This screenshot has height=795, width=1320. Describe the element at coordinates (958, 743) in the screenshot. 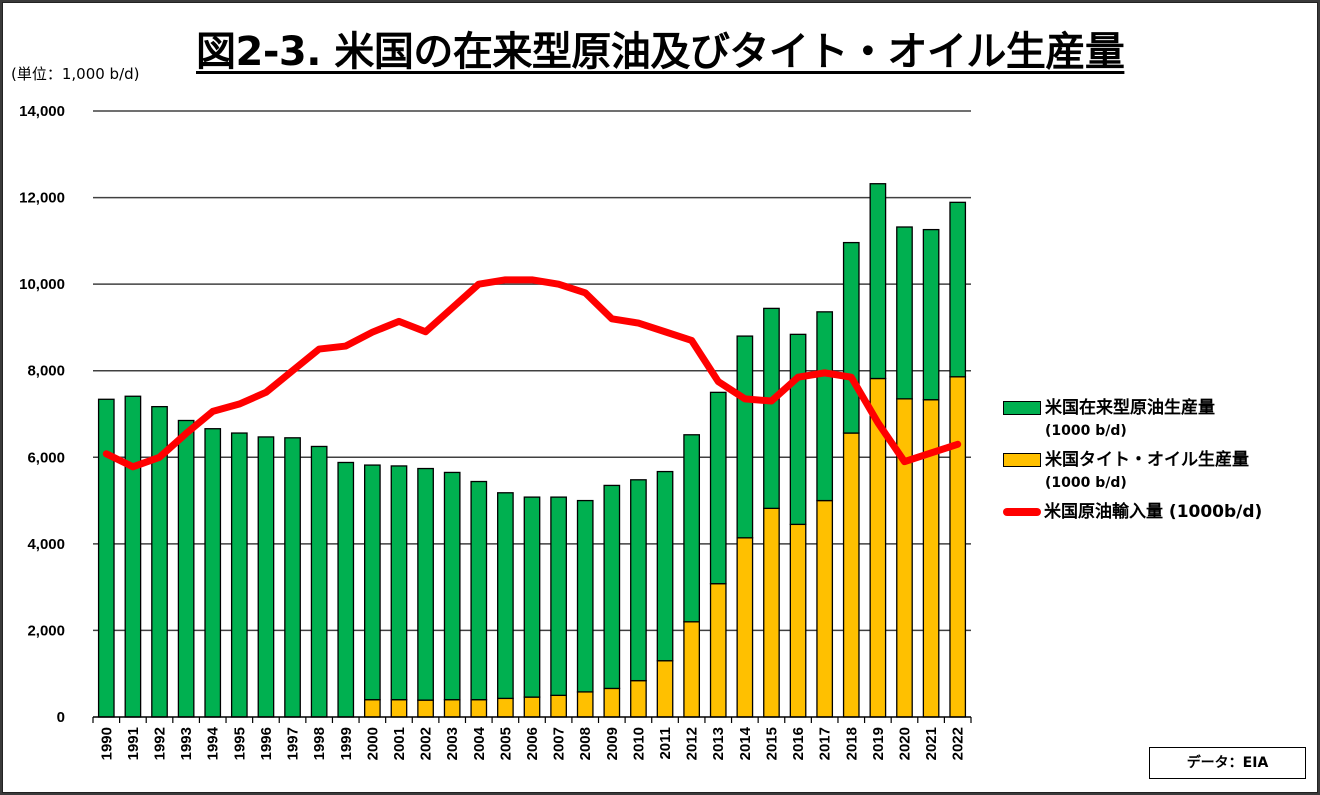

I see `x-tick-label: 2022` at that location.